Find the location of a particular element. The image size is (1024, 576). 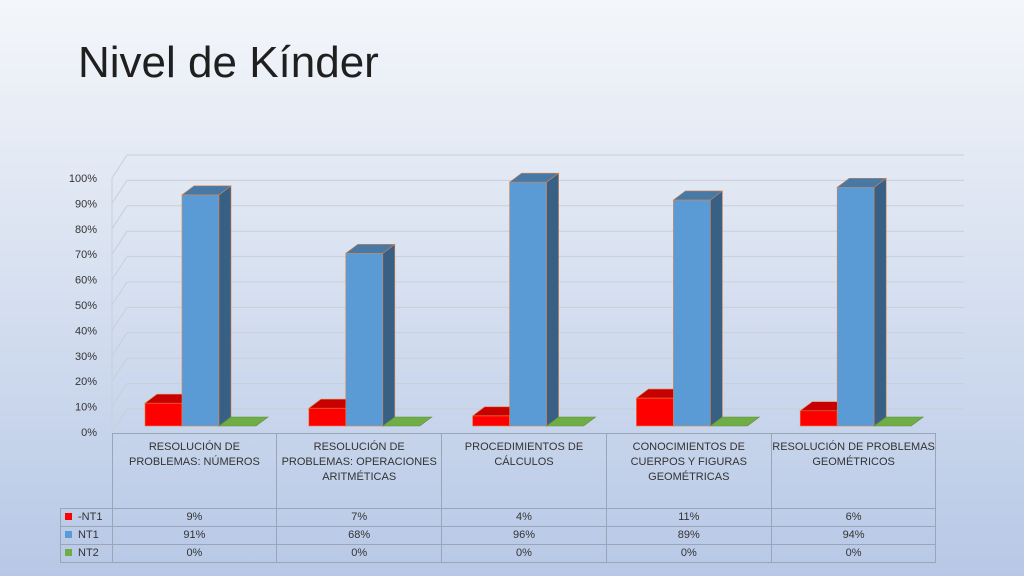

y-tick-label: 30% is located at coordinates (86, 357).